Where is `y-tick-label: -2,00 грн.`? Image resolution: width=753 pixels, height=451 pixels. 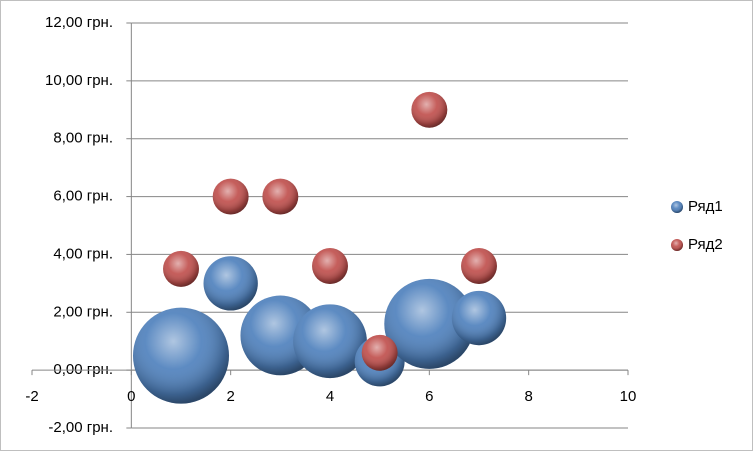 y-tick-label: -2,00 грн. is located at coordinates (80, 427).